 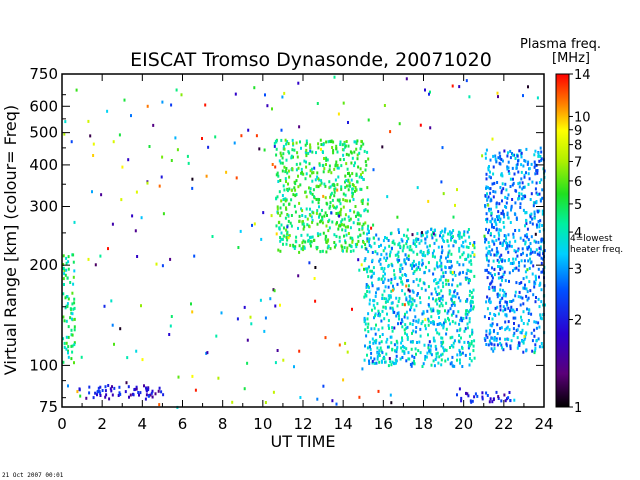 What do you see at coordinates (302, 424) in the screenshot?
I see `x-tick-label: 12` at bounding box center [302, 424].